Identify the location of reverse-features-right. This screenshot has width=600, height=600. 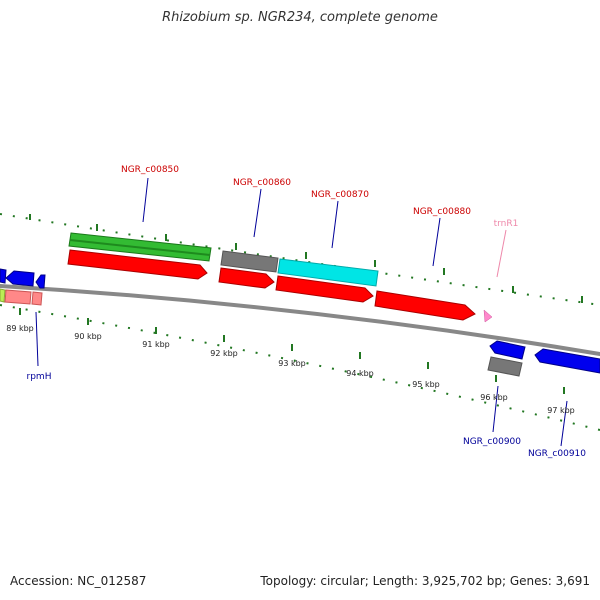
(543, 358).